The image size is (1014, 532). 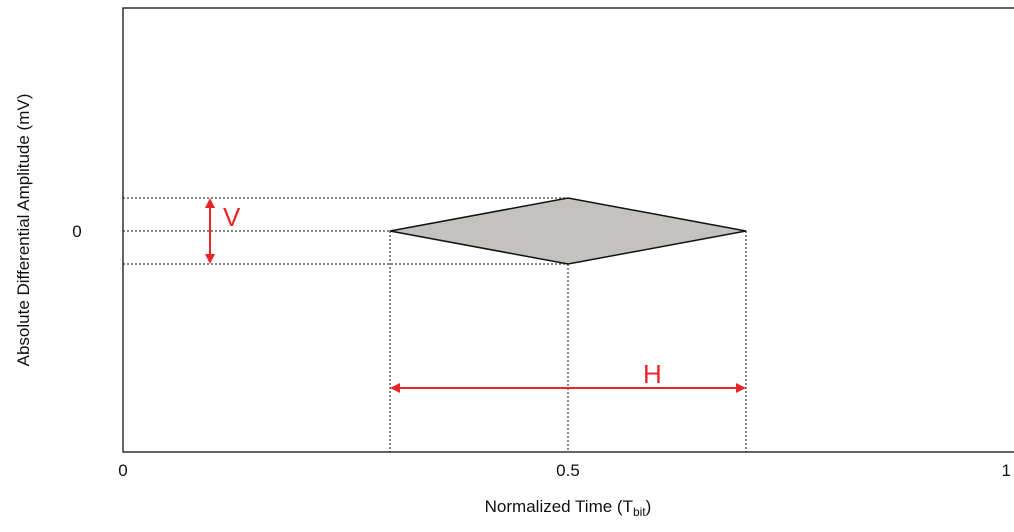 What do you see at coordinates (559, 506) in the screenshot?
I see `x-axis-title-main: Normalized Time (T` at bounding box center [559, 506].